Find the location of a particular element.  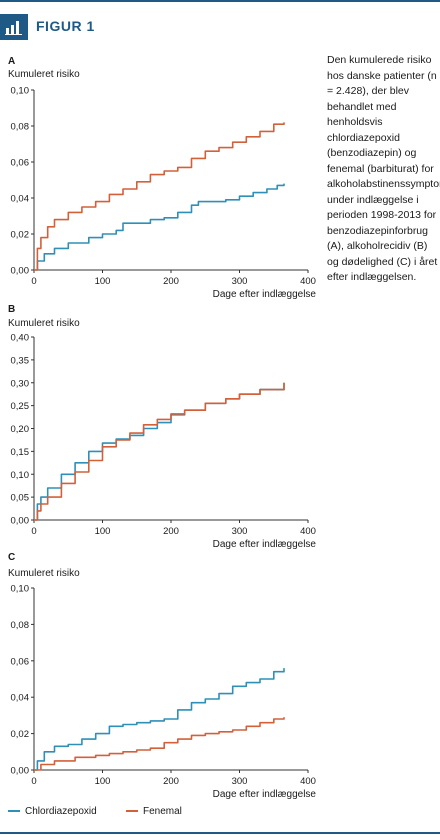

y-tick-label: 0,25 is located at coordinates (20, 406).